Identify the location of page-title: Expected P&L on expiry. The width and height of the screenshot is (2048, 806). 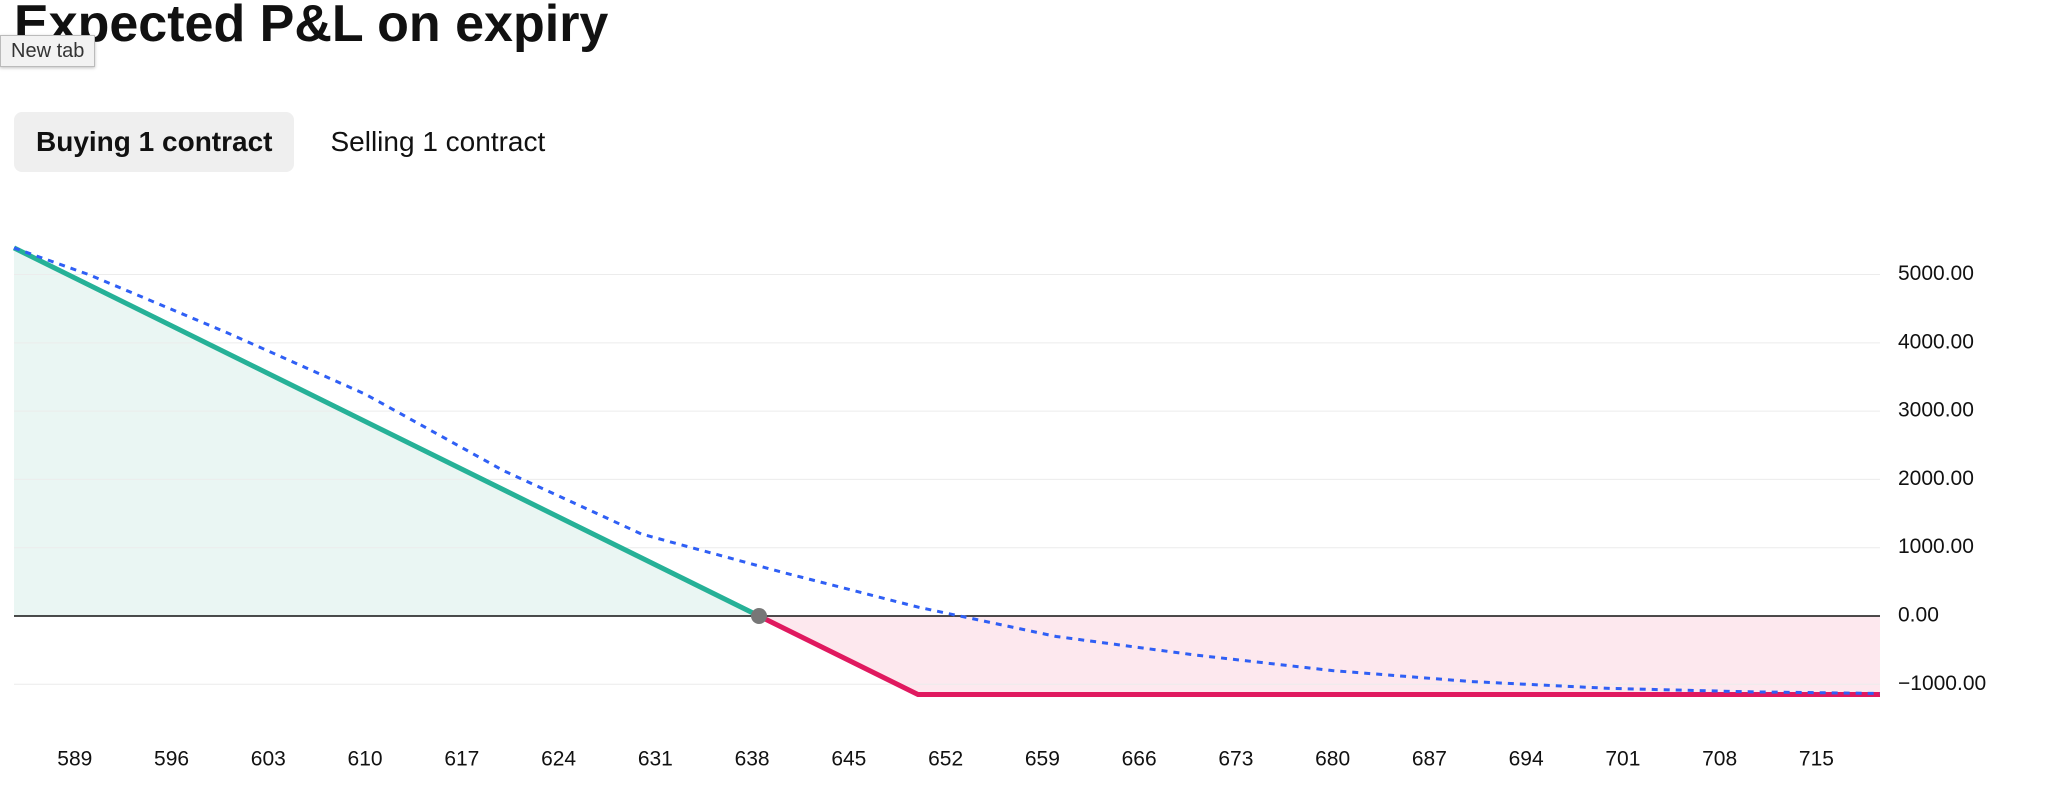
(311, 26).